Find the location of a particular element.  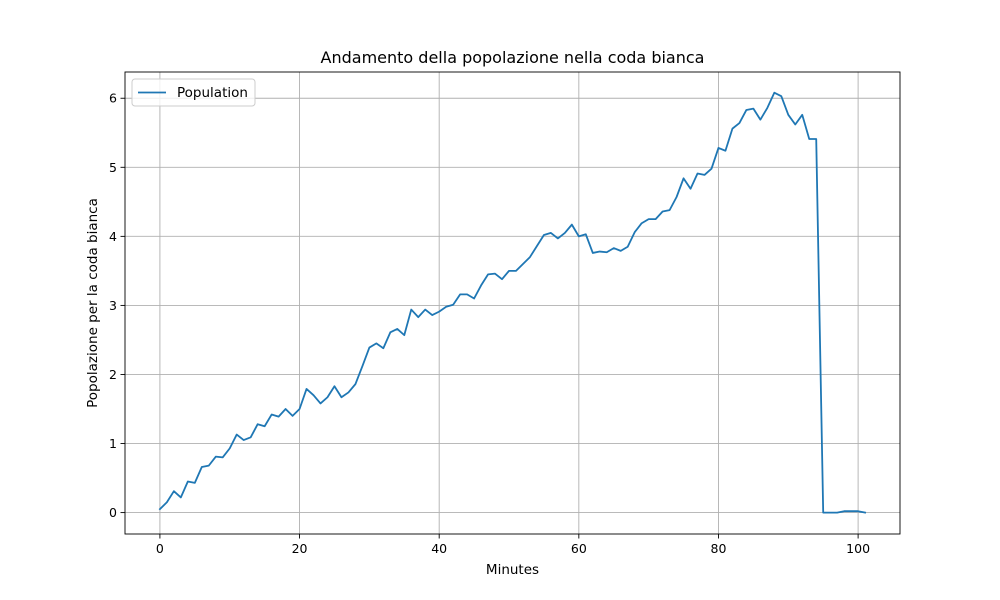

x-tick-label: 0 is located at coordinates (160, 548).